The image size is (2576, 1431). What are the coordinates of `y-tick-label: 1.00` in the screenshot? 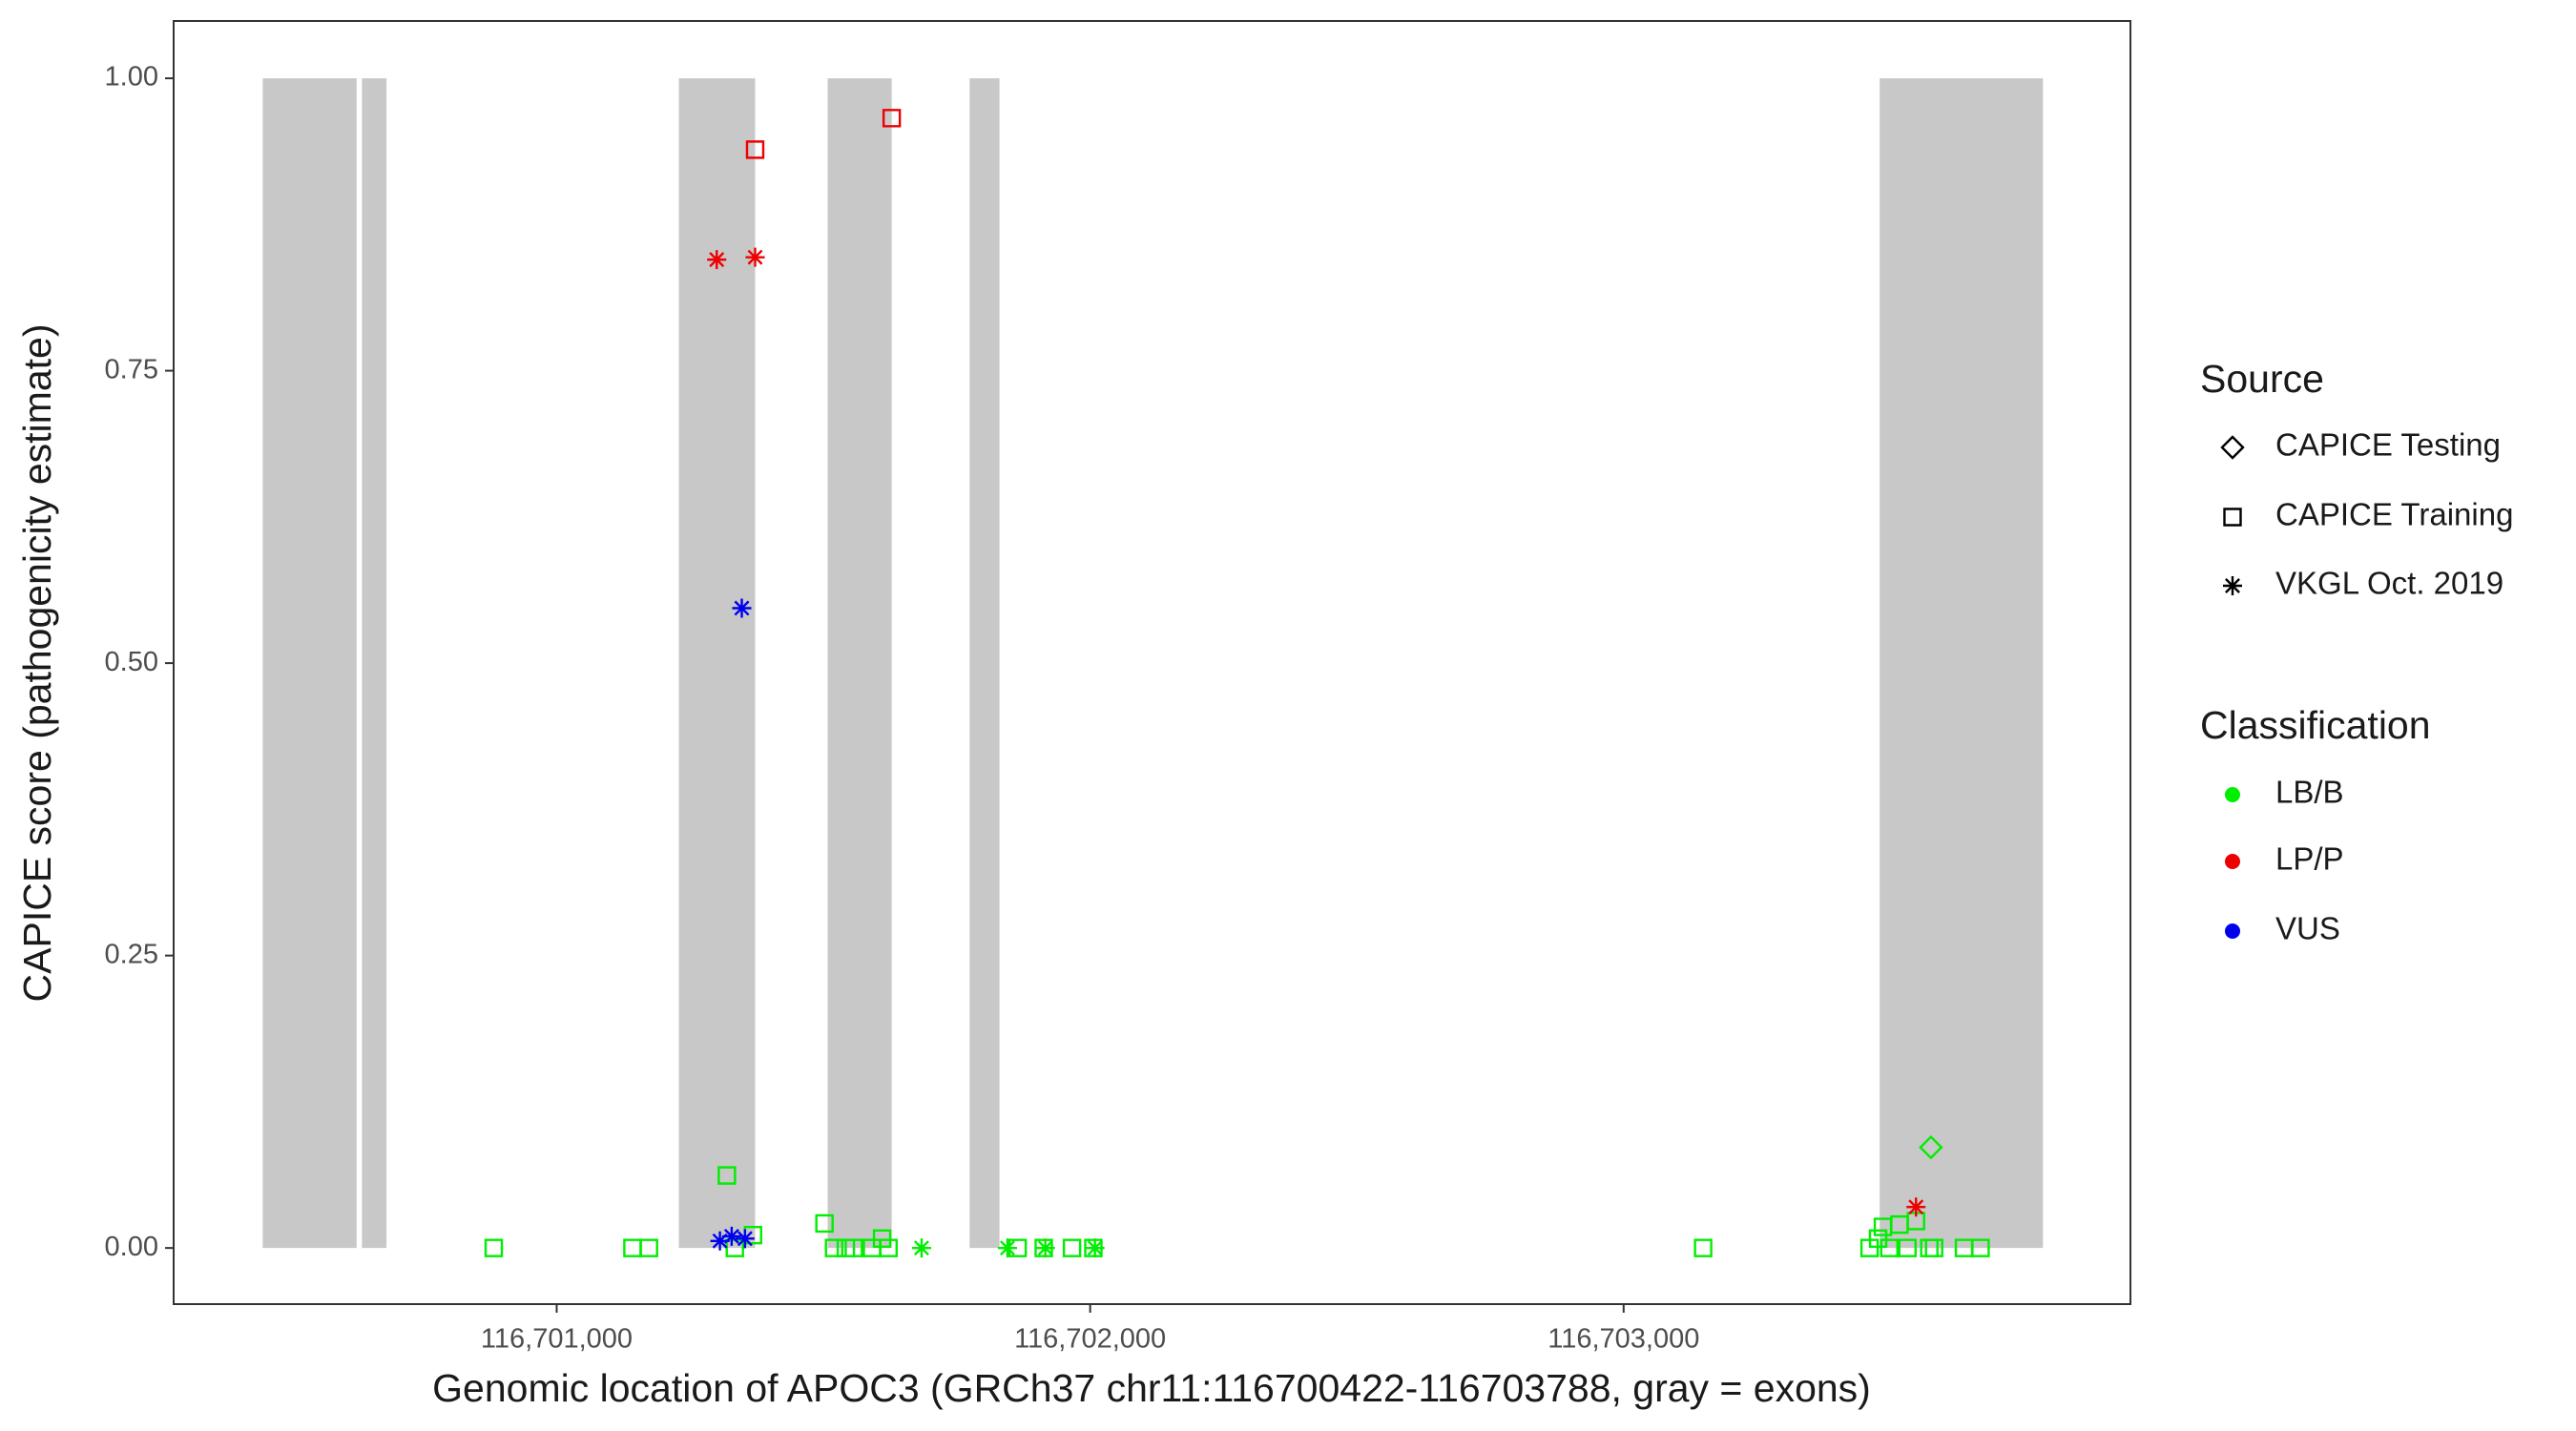 It's located at (131, 77).